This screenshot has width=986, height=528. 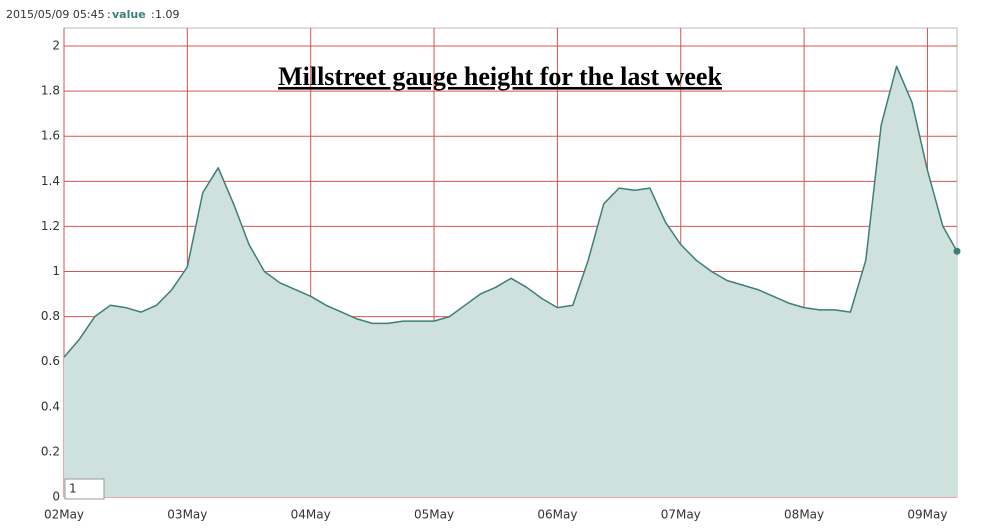 What do you see at coordinates (55, 14) in the screenshot?
I see `hover-date: 2015/05/09 05:45` at bounding box center [55, 14].